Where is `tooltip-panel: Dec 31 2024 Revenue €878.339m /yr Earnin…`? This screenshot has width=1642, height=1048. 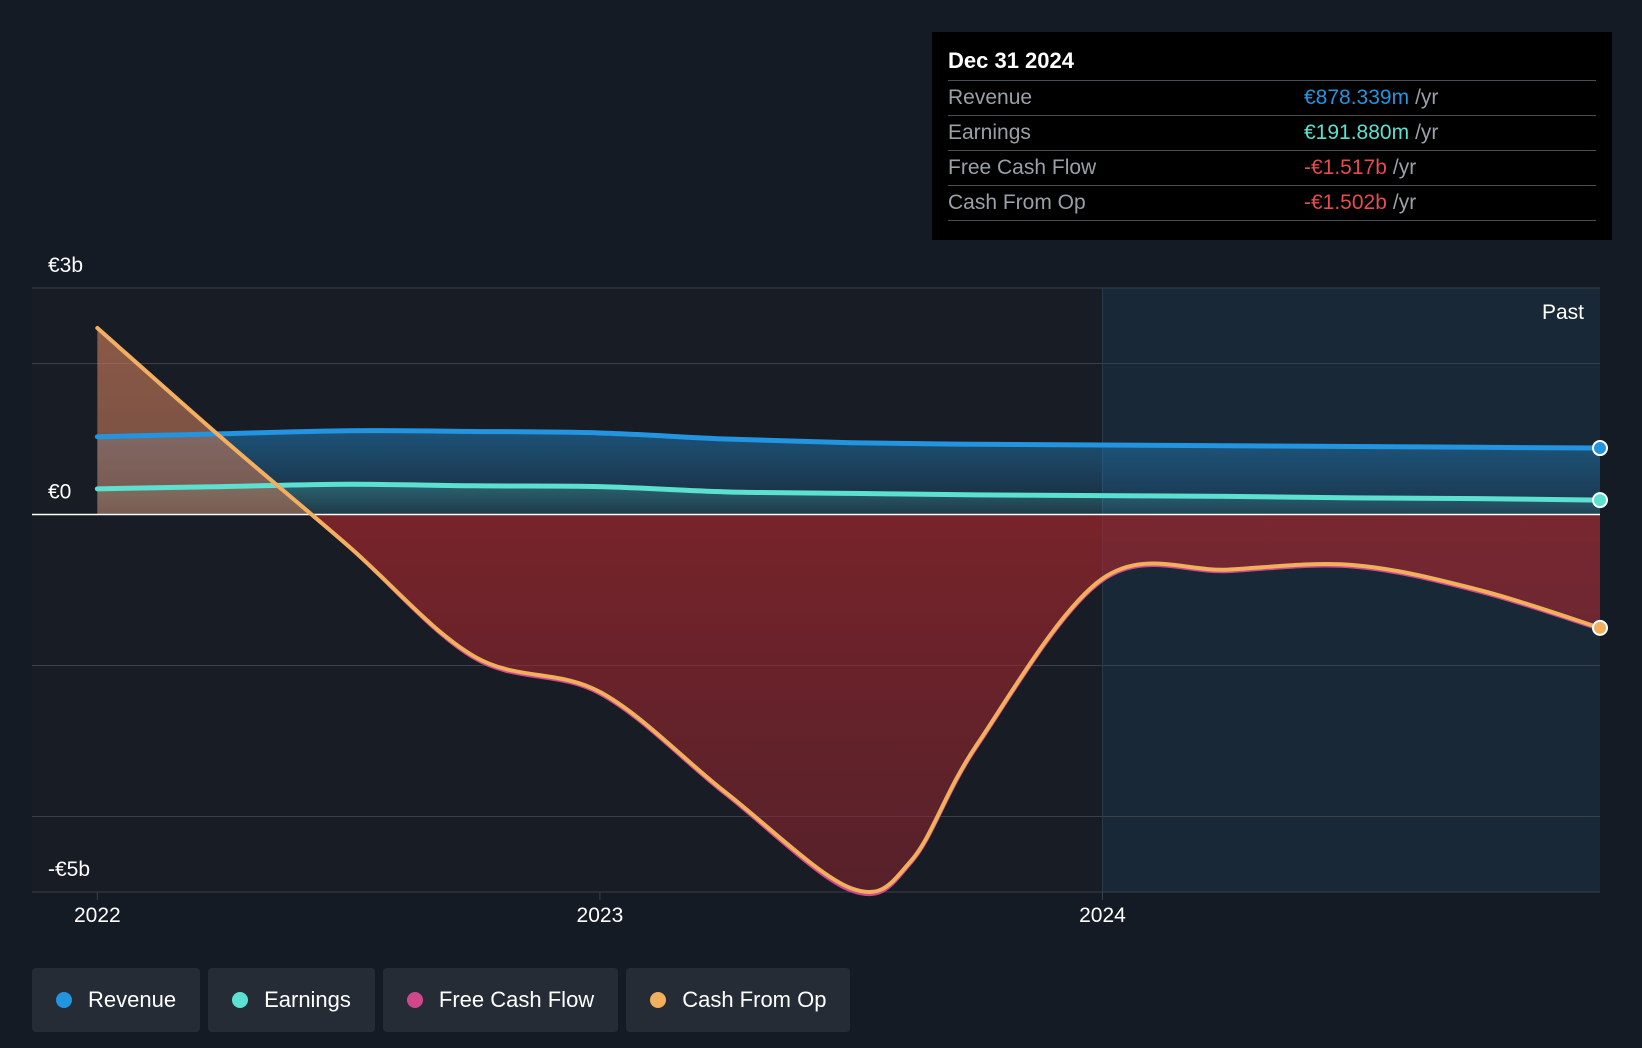 tooltip-panel: Dec 31 2024 Revenue €878.339m /yr Earnin… is located at coordinates (1272, 136).